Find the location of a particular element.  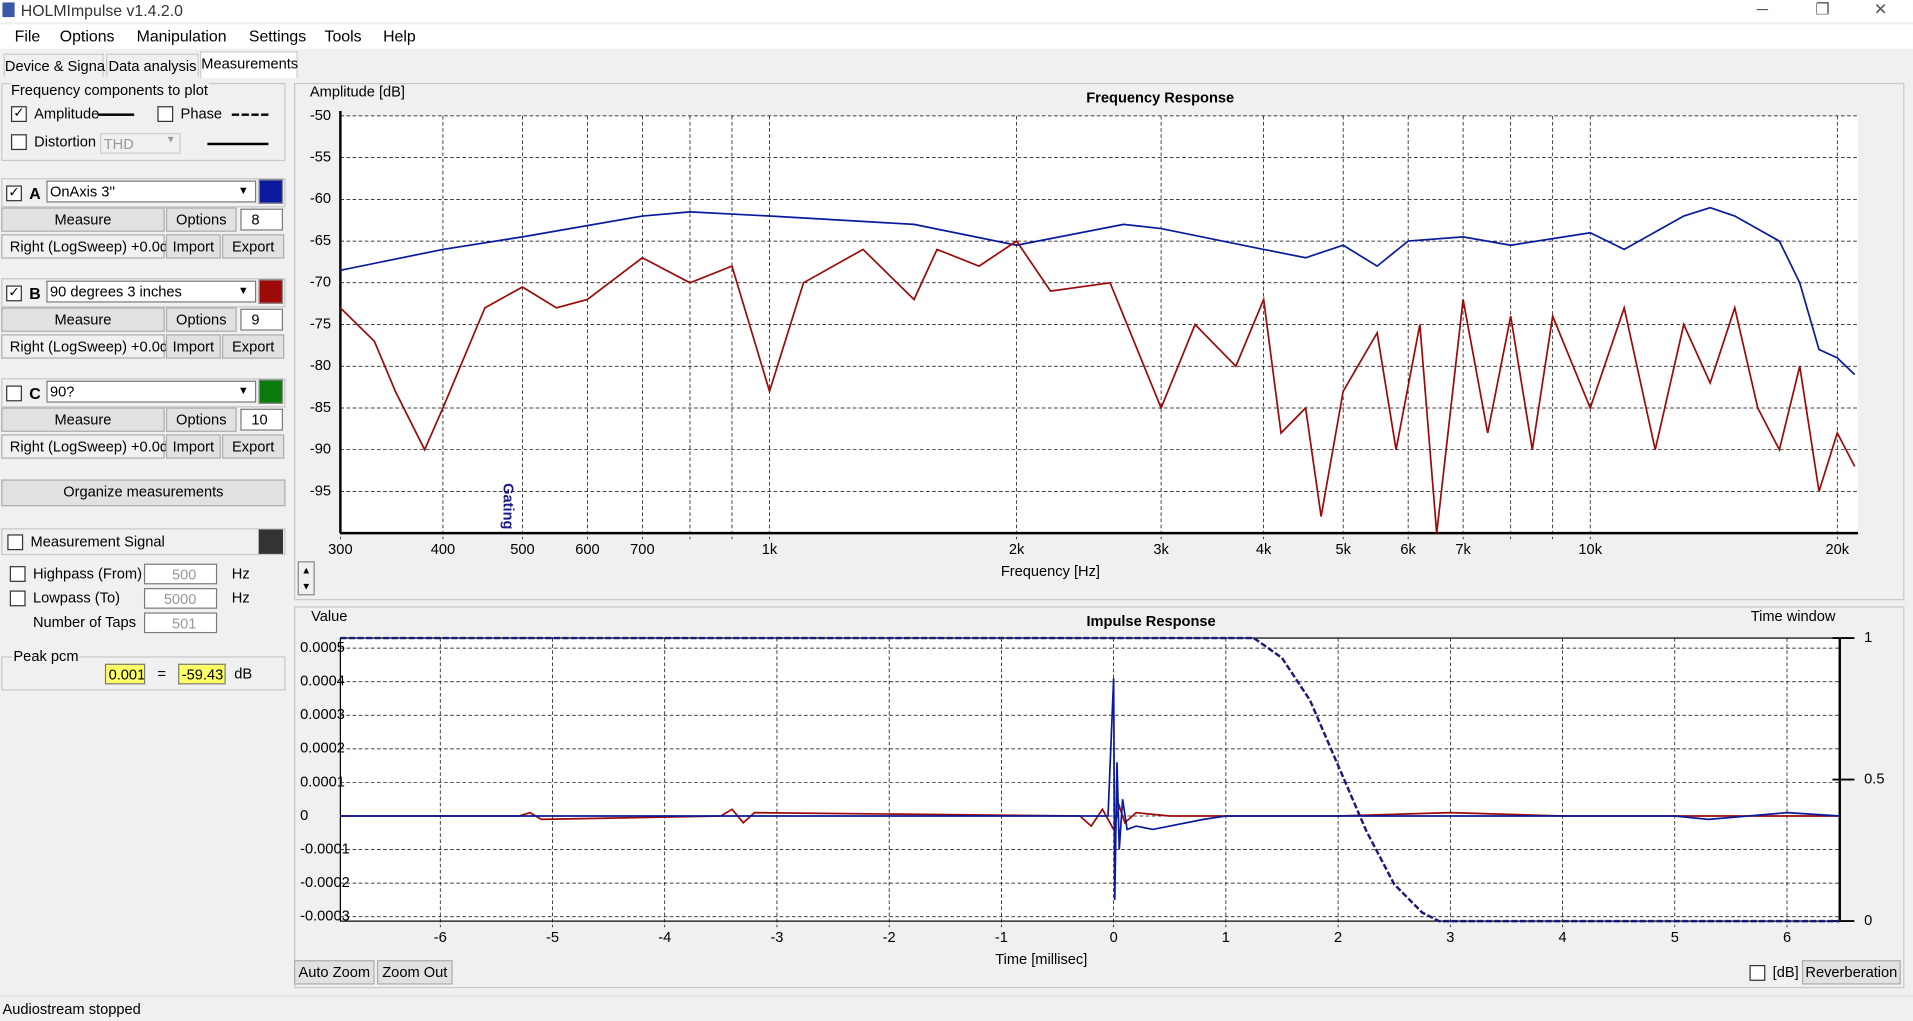

x-tick-label: 700 is located at coordinates (642, 550).